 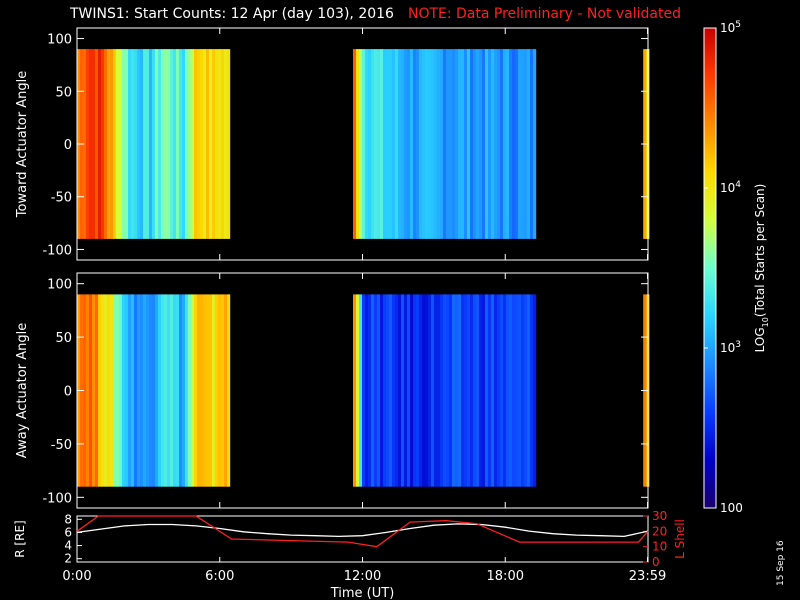 I want to click on y-axis-label-right: L Shell, so click(x=680, y=539).